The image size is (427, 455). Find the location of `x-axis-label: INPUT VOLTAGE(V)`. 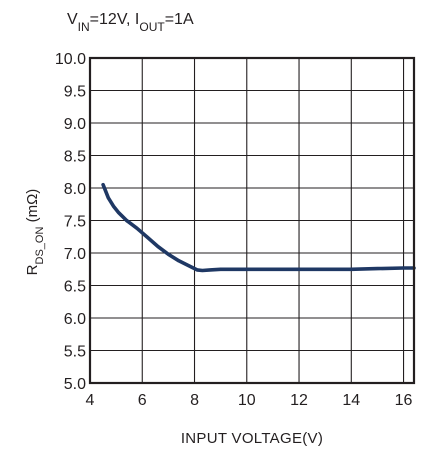

x-axis-label: INPUT VOLTAGE(V) is located at coordinates (252, 438).